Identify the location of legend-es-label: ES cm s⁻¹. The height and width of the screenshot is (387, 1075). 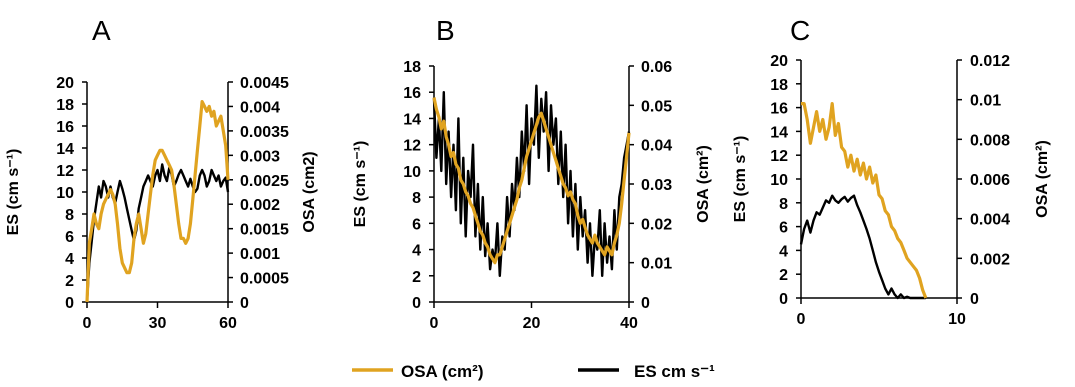
(674, 371).